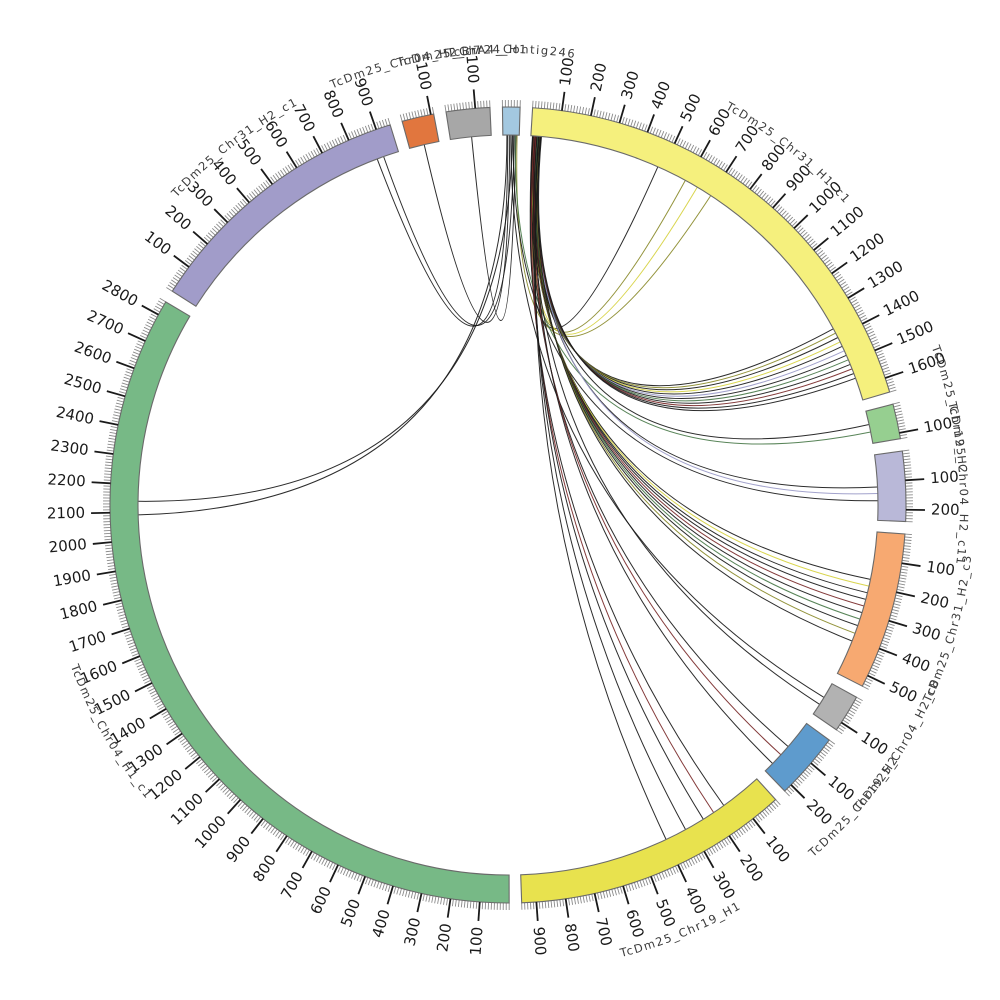  What do you see at coordinates (540, 941) in the screenshot?
I see `tick-label: 900` at bounding box center [540, 941].